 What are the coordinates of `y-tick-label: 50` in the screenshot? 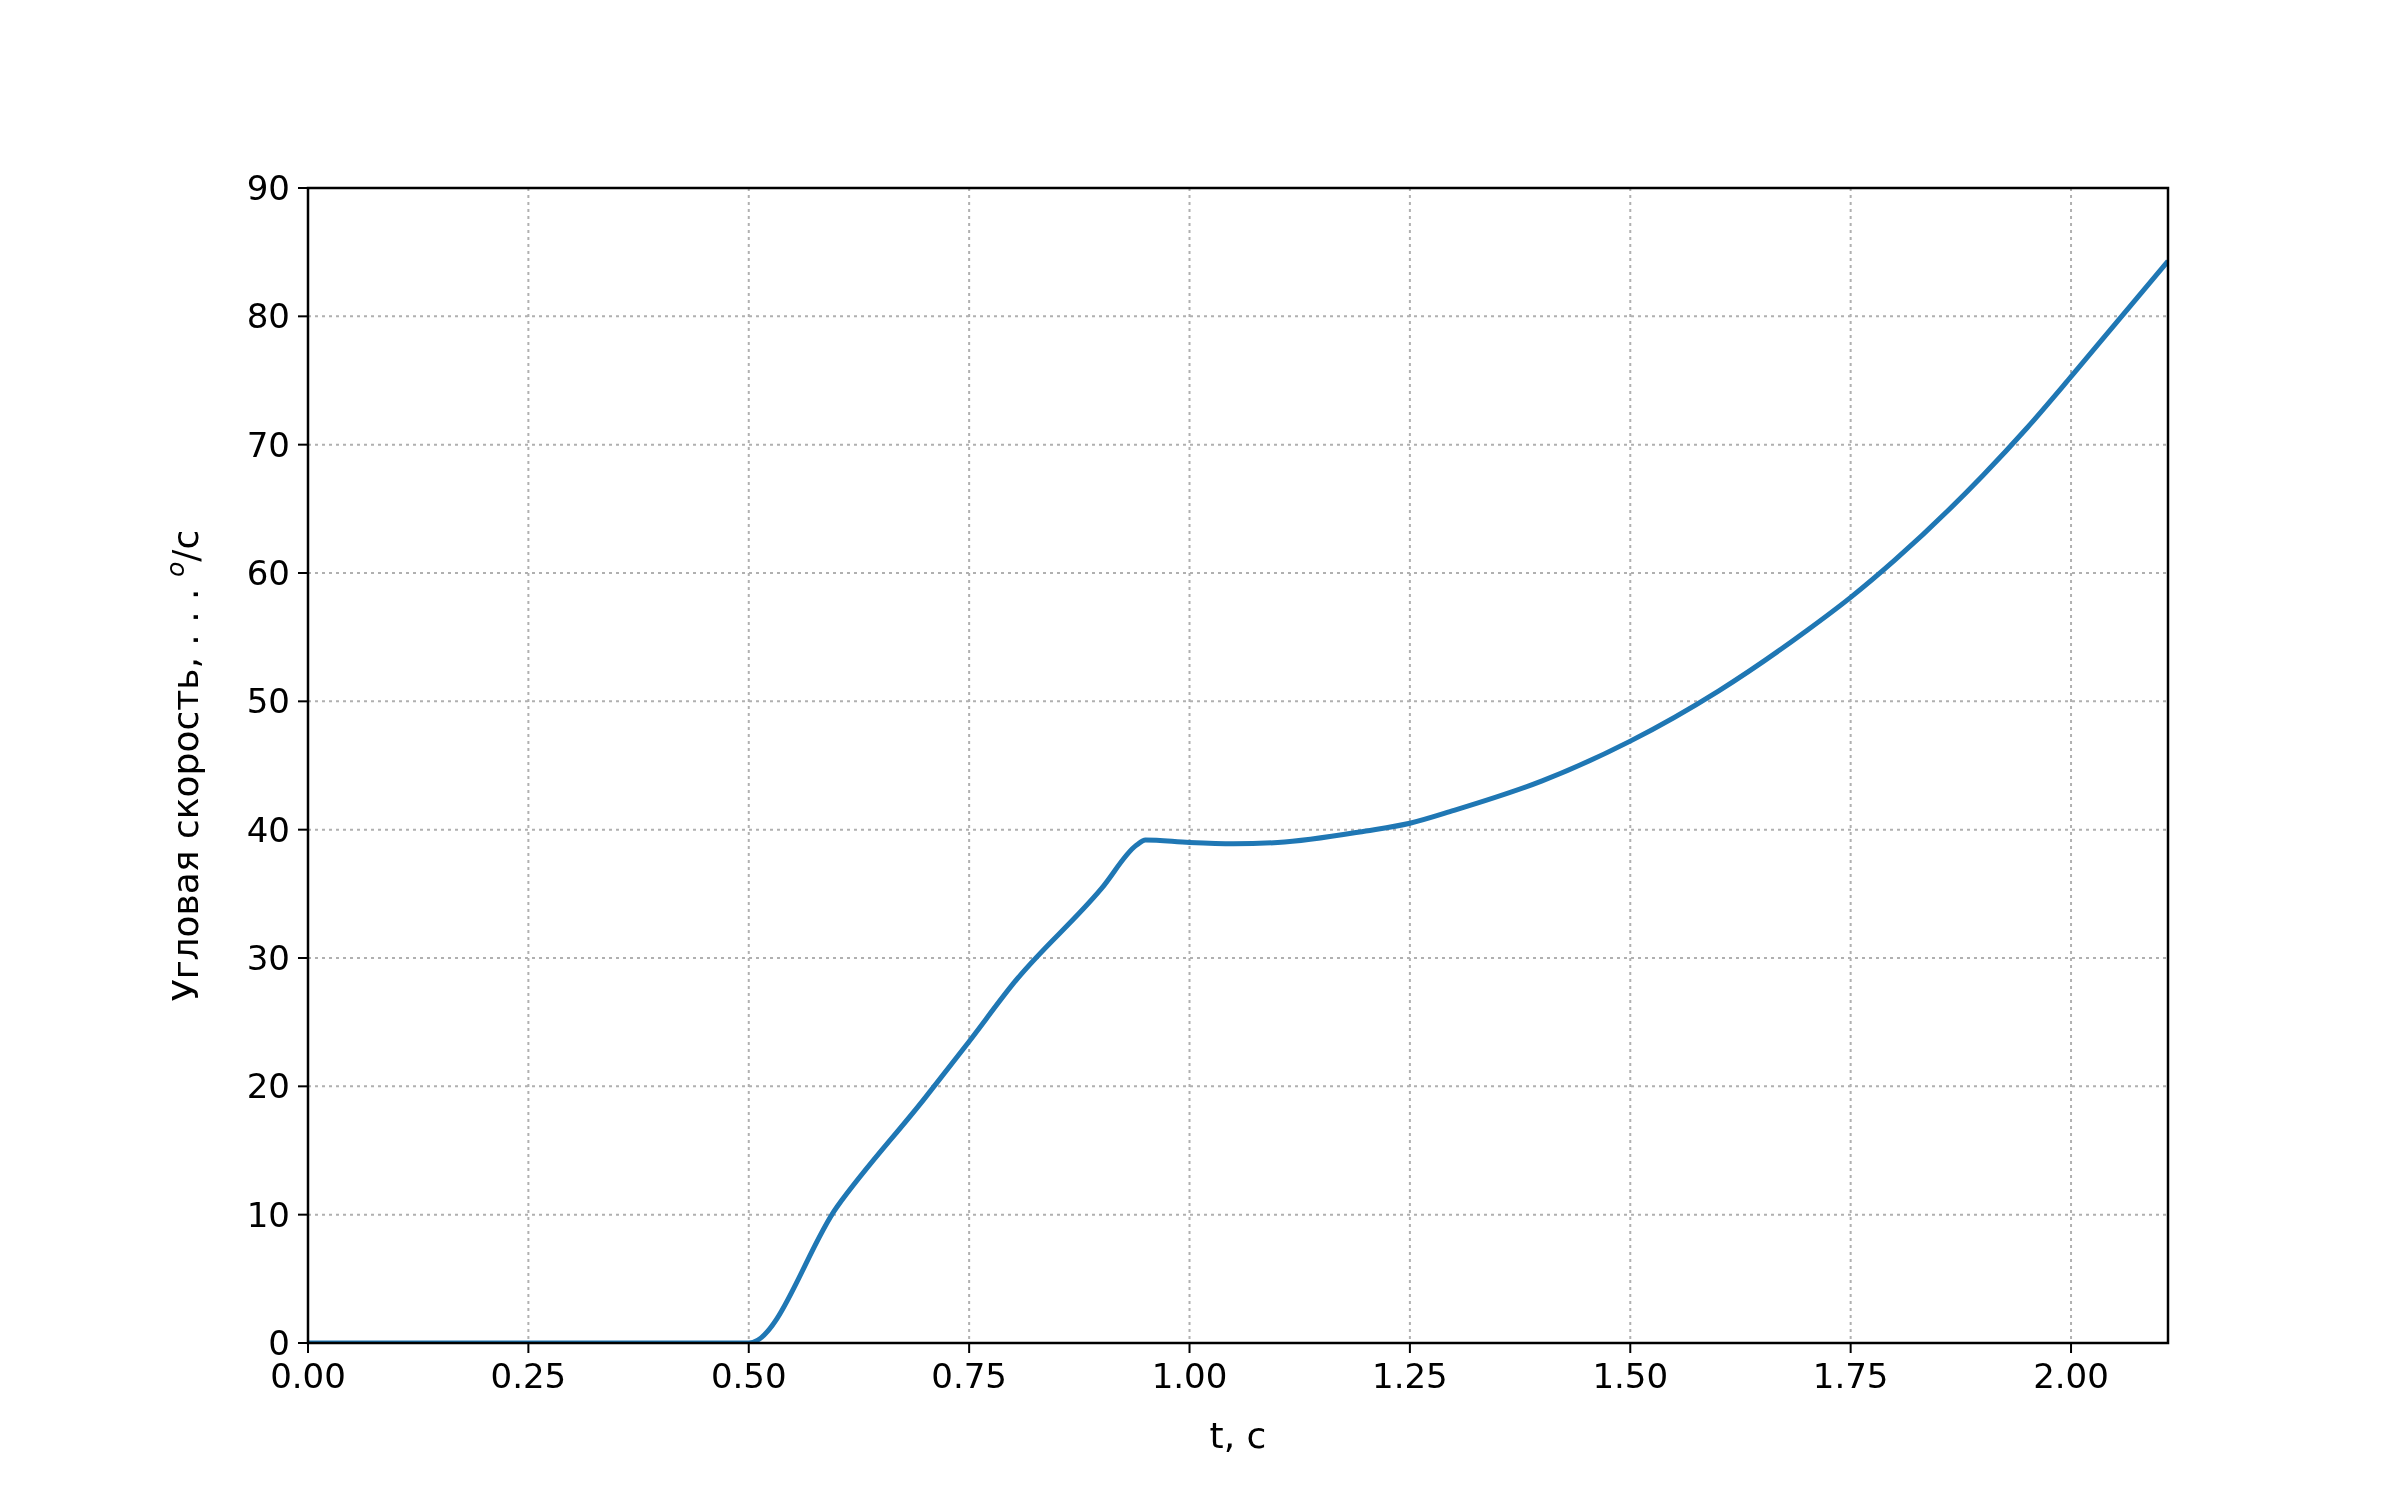 It's located at (268, 701).